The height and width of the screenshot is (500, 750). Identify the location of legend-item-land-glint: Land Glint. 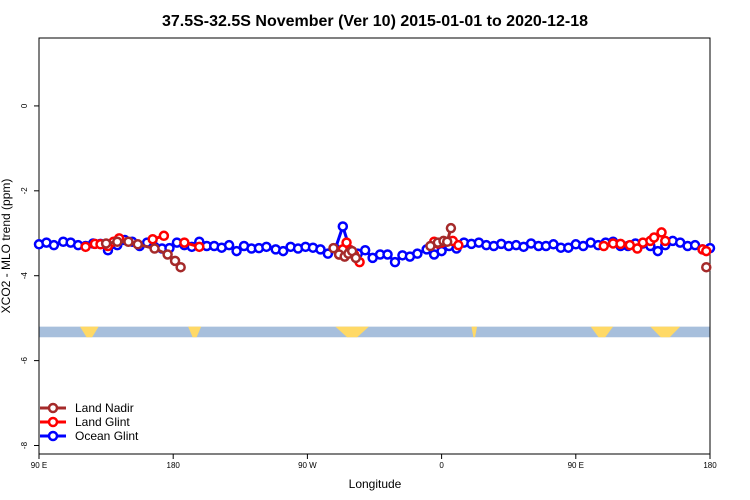
(85, 422).